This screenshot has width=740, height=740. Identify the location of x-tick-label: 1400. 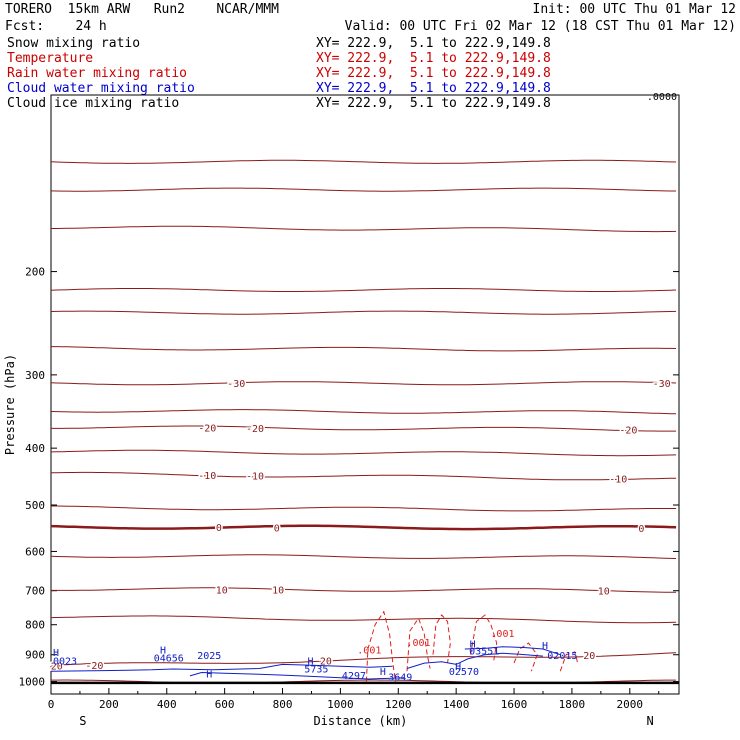
(456, 704).